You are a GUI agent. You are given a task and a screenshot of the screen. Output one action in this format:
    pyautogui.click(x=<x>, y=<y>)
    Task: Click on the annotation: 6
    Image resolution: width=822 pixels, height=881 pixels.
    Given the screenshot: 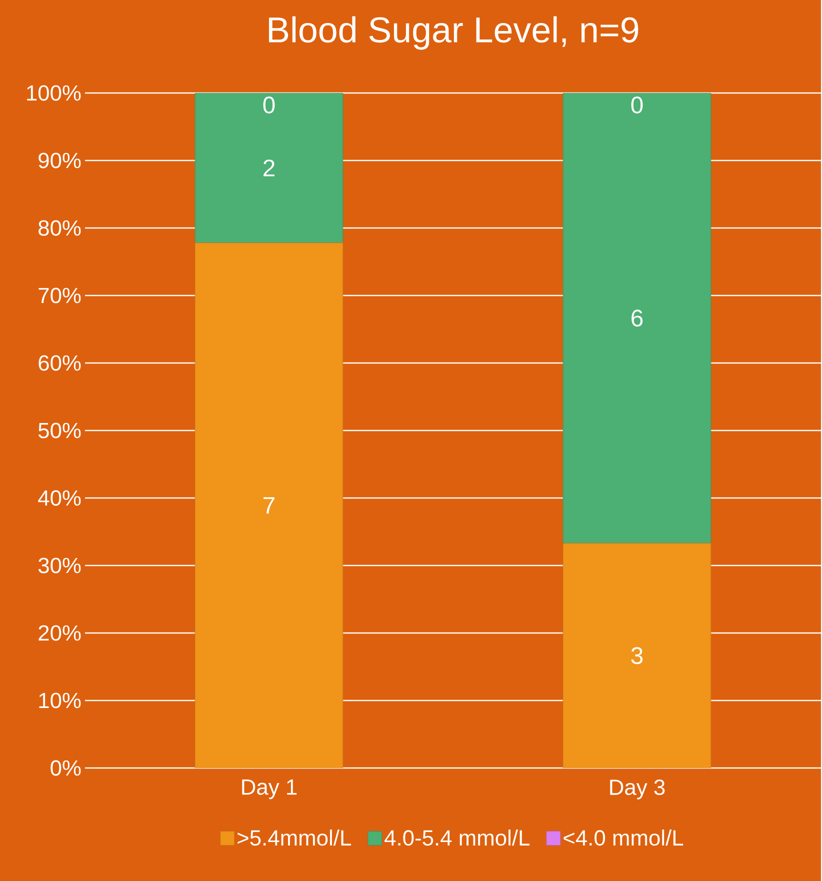 What is the action you would take?
    pyautogui.click(x=637, y=318)
    